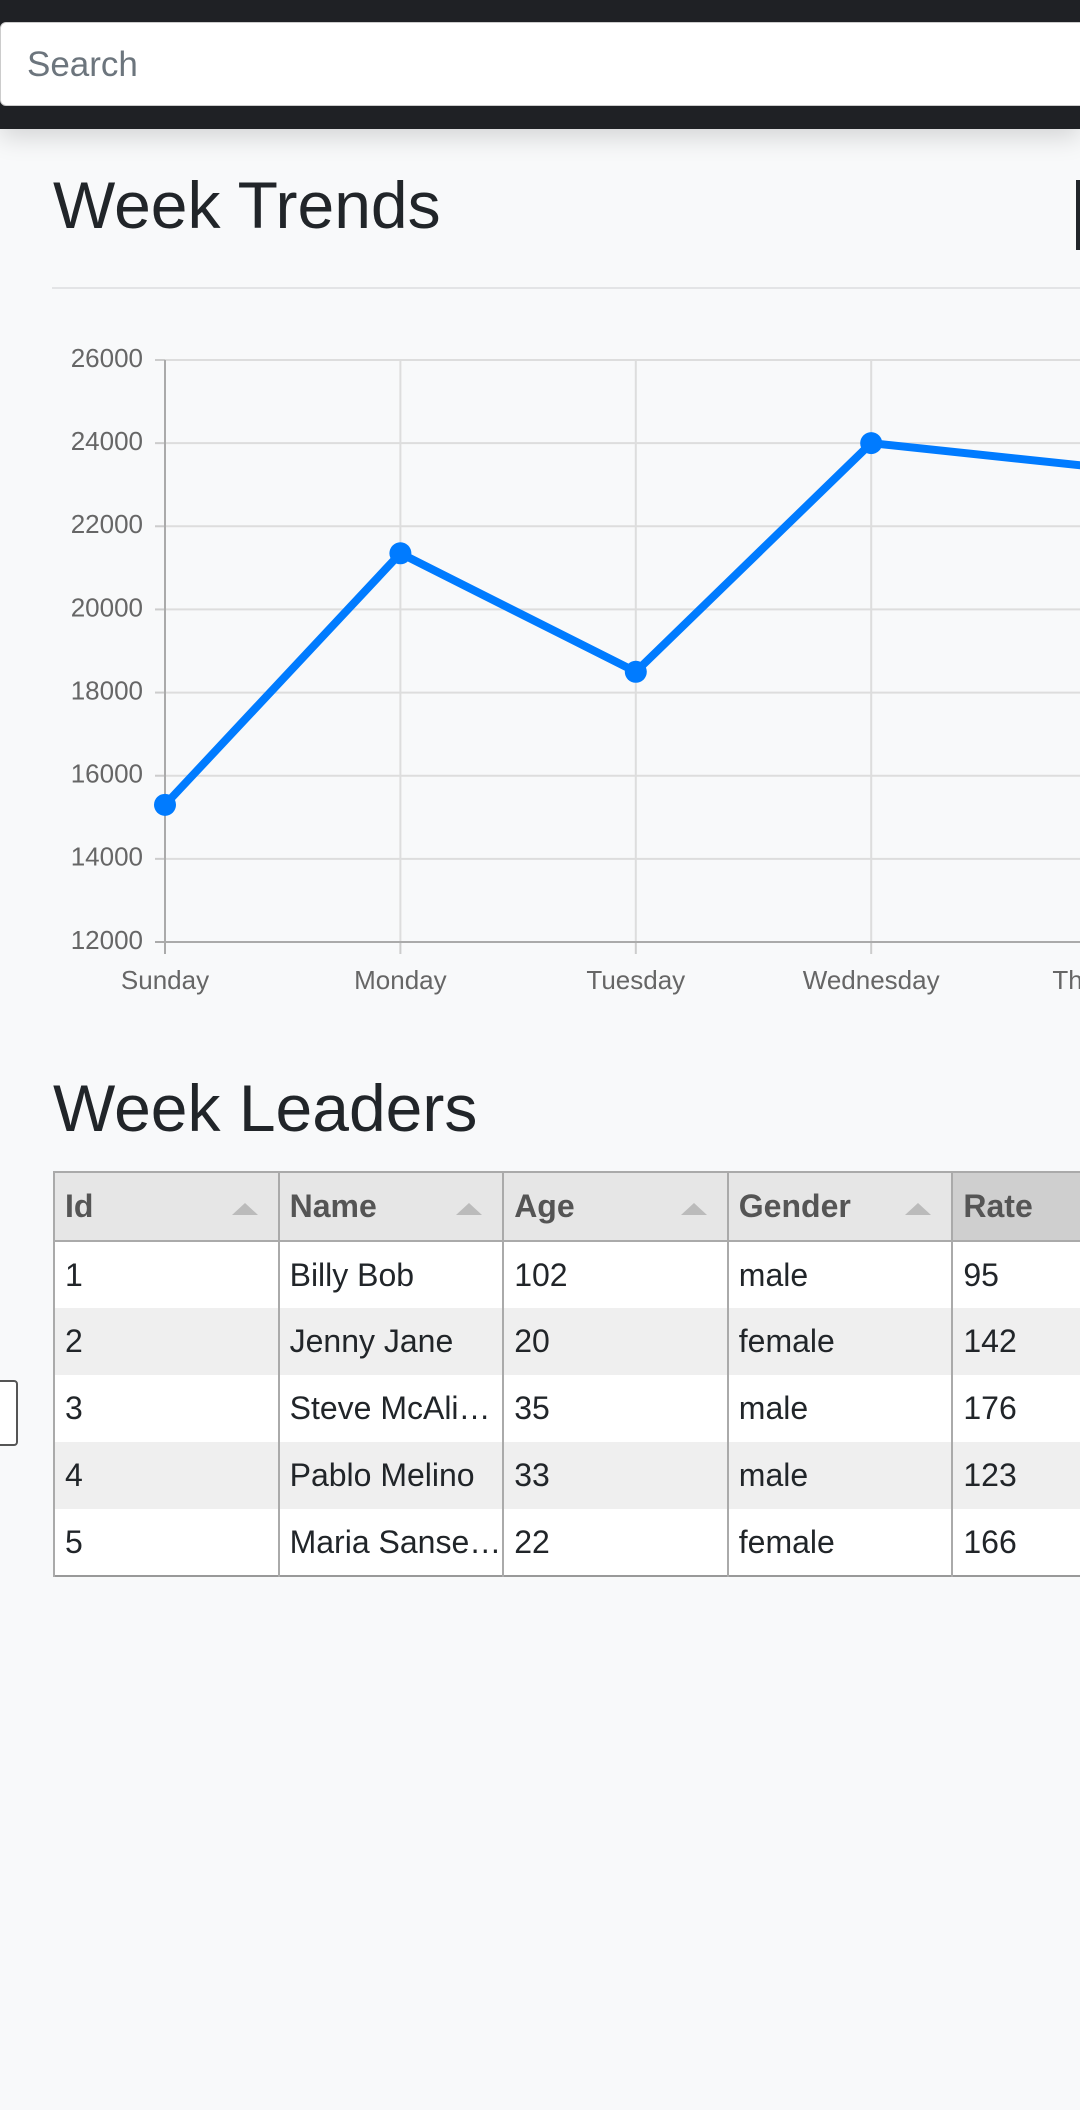  I want to click on table-cell: 35, so click(615, 1408).